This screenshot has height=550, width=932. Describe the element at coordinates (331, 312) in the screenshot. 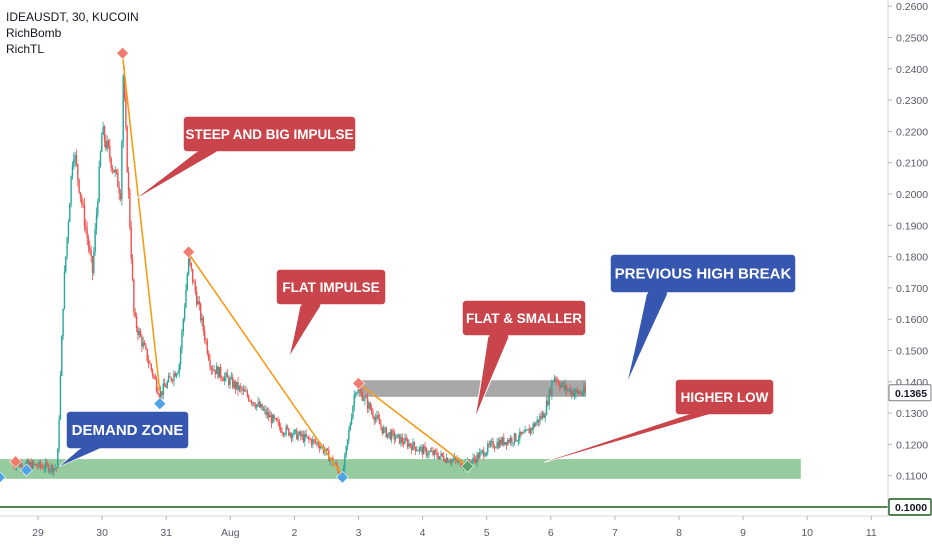

I see `callout-flat-impulse: FLAT IMPULSE` at that location.